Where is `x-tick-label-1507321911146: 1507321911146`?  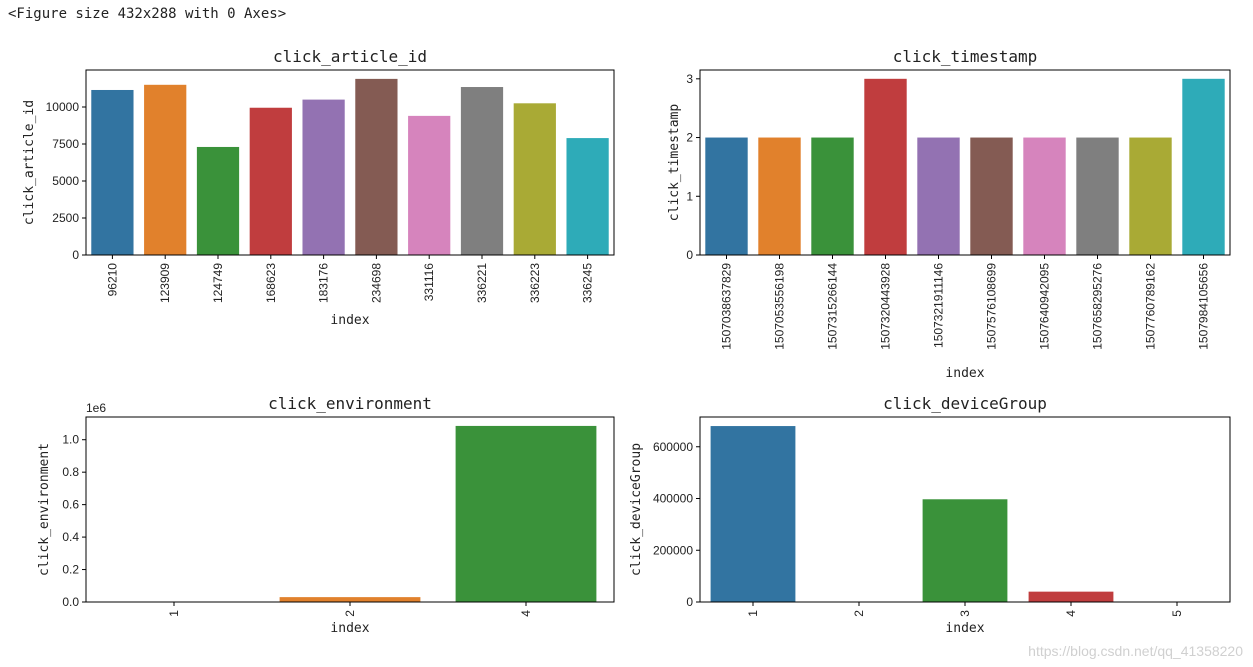 x-tick-label-1507321911146: 1507321911146 is located at coordinates (939, 305).